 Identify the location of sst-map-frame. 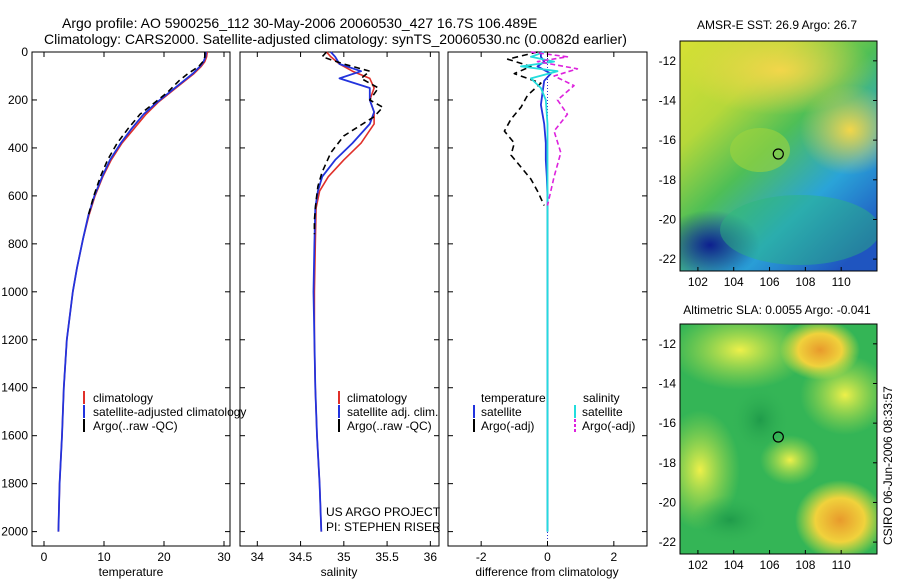
(778, 156).